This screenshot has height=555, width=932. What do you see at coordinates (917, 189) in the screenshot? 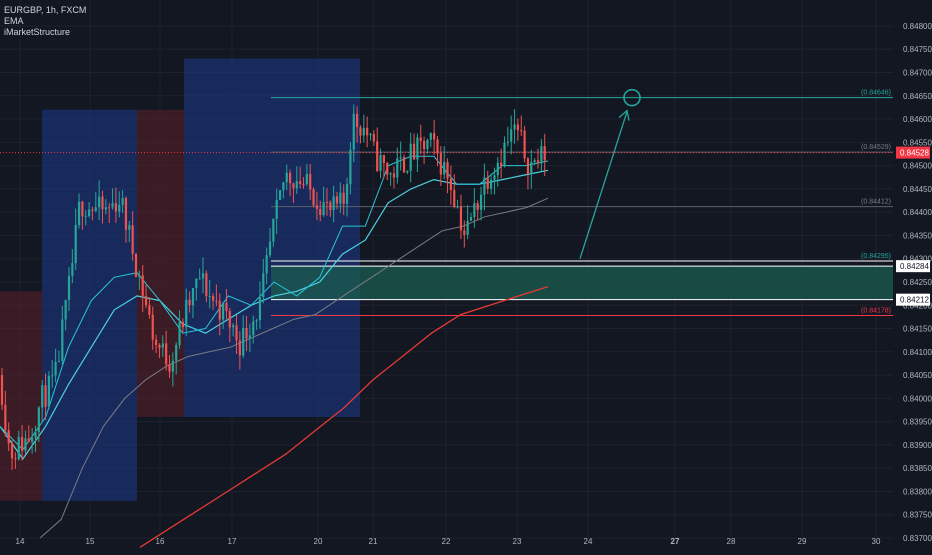
I see `y-tick-label: 0.84450` at bounding box center [917, 189].